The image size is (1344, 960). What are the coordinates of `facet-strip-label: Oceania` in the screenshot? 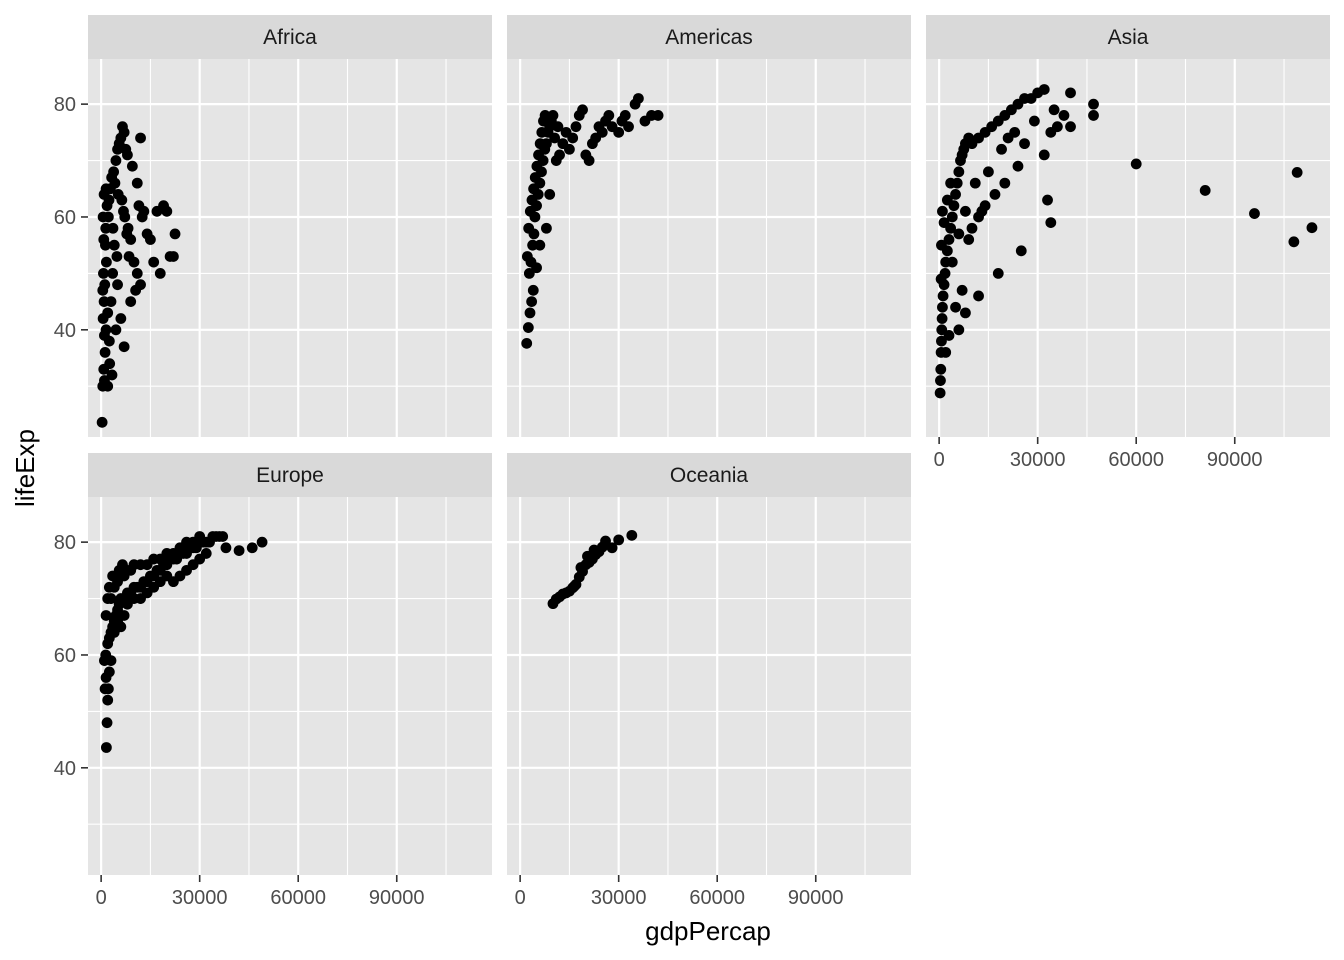 It's located at (709, 475).